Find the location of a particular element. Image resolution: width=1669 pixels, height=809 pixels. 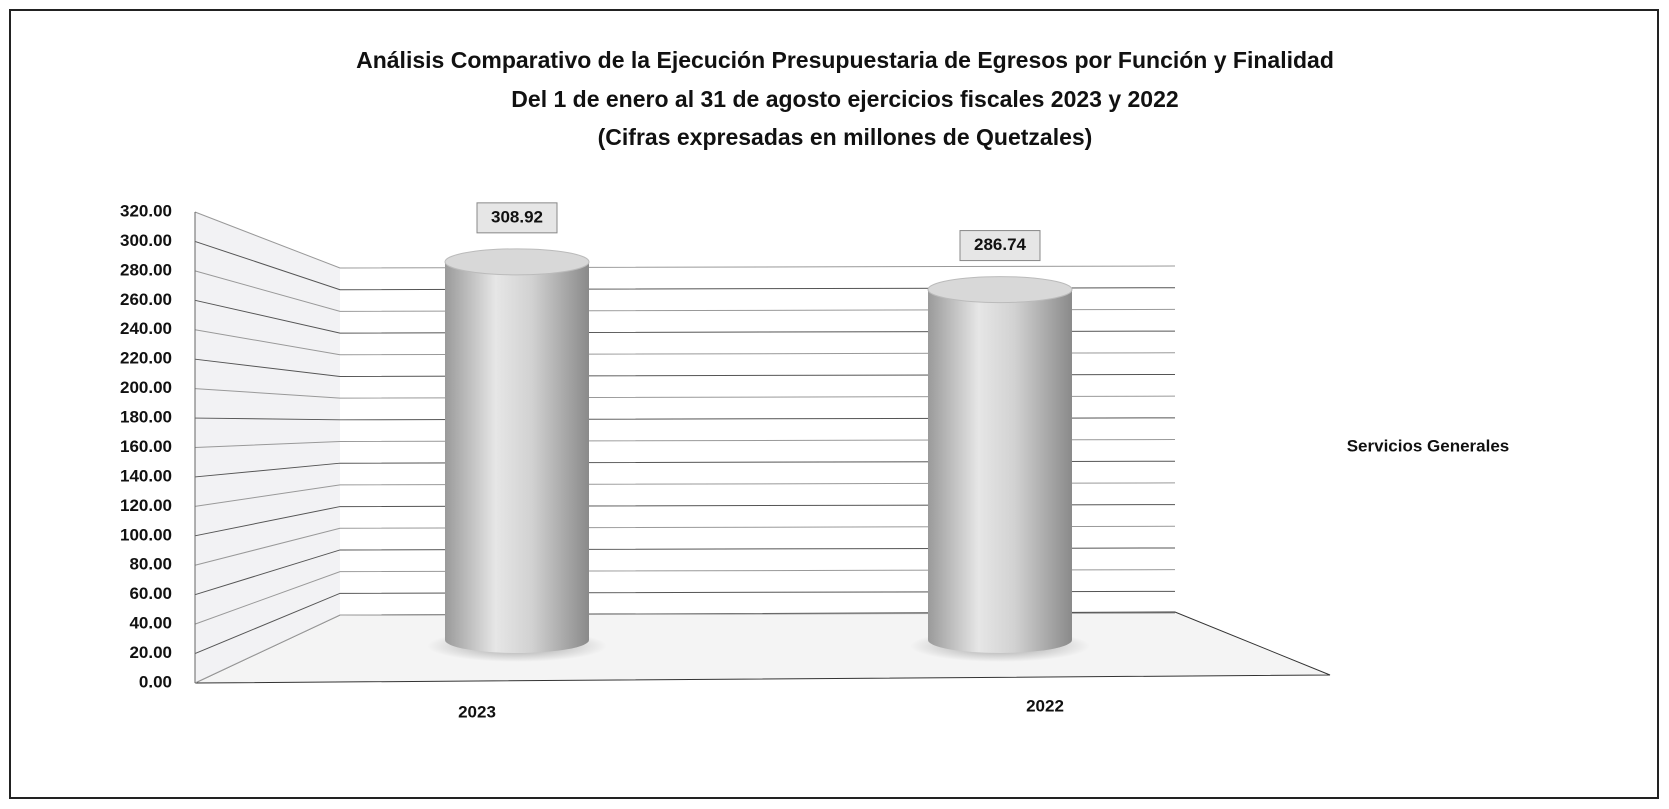

y-tick-label: 40.00 is located at coordinates (150, 623).